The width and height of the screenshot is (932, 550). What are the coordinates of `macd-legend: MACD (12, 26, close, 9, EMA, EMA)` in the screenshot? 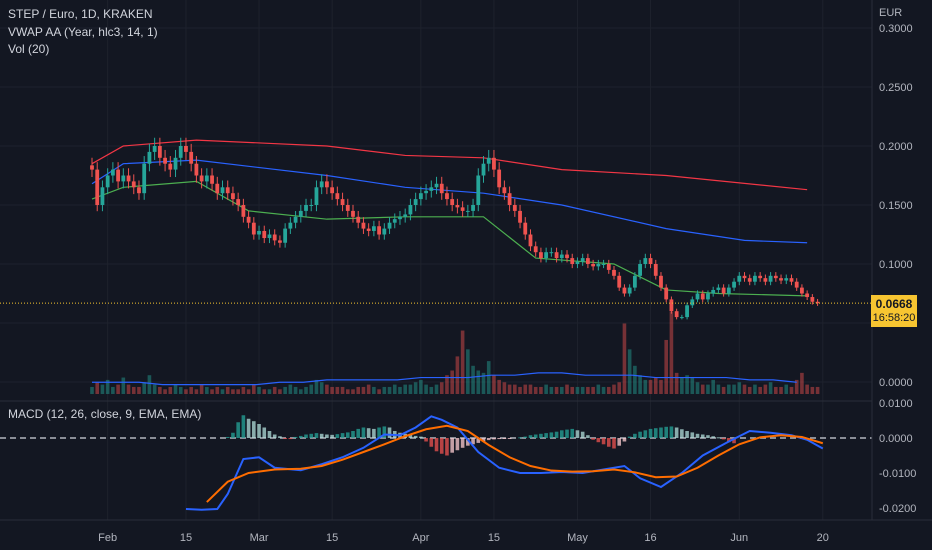 It's located at (105, 414).